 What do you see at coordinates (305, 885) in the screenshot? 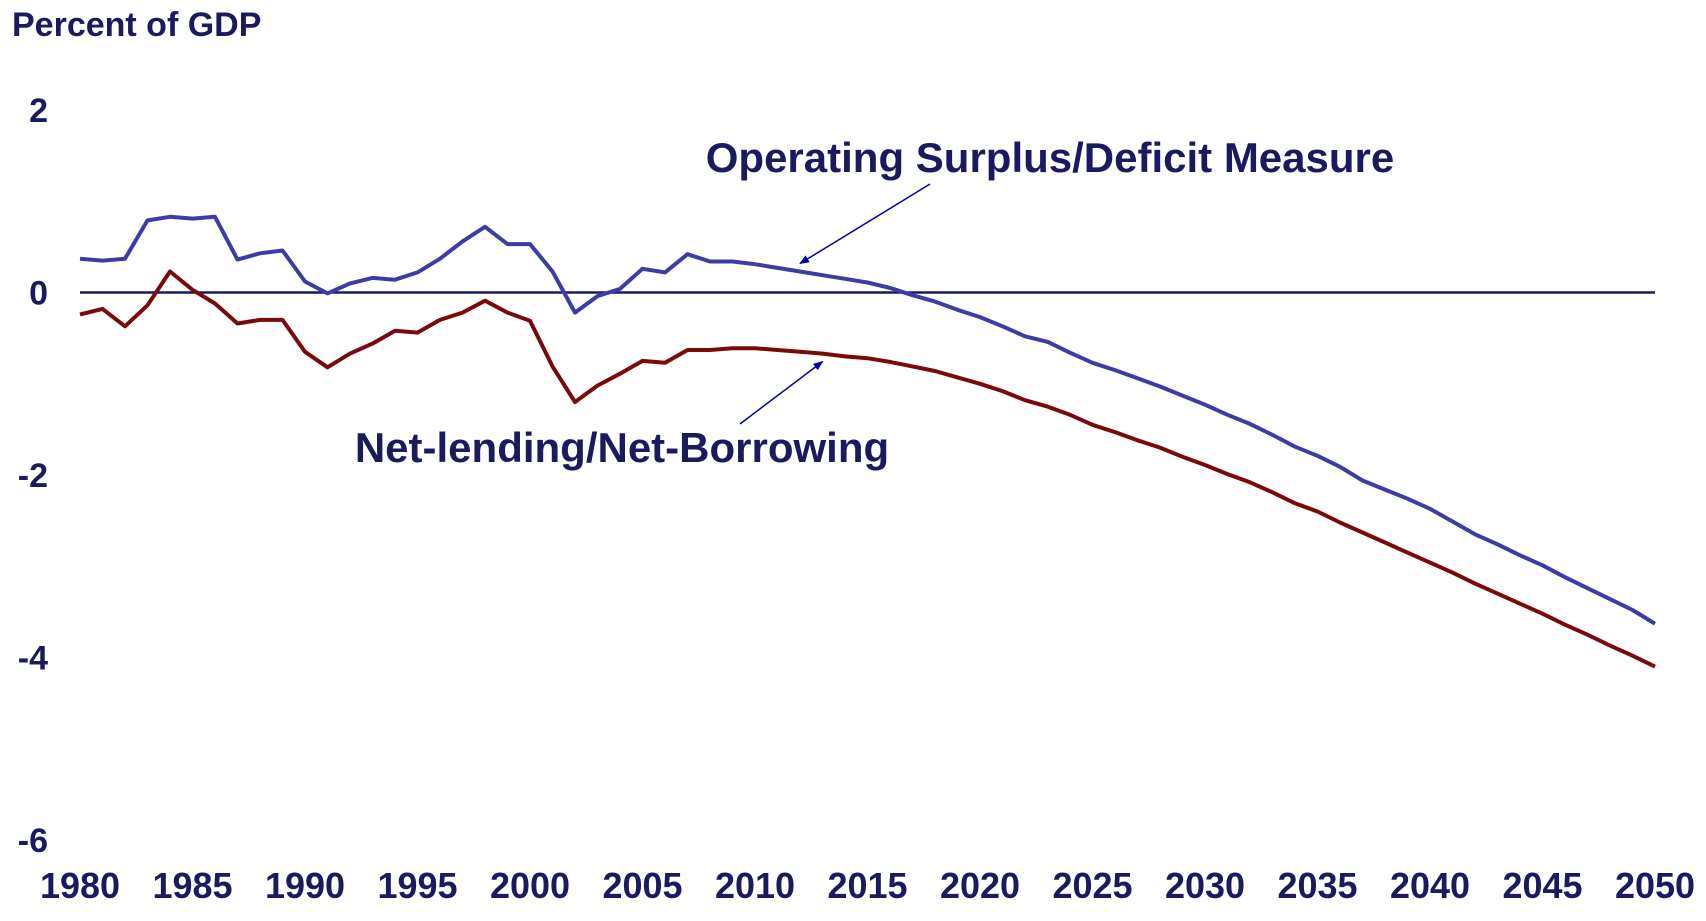
I see `x-tick-label: 1990` at bounding box center [305, 885].